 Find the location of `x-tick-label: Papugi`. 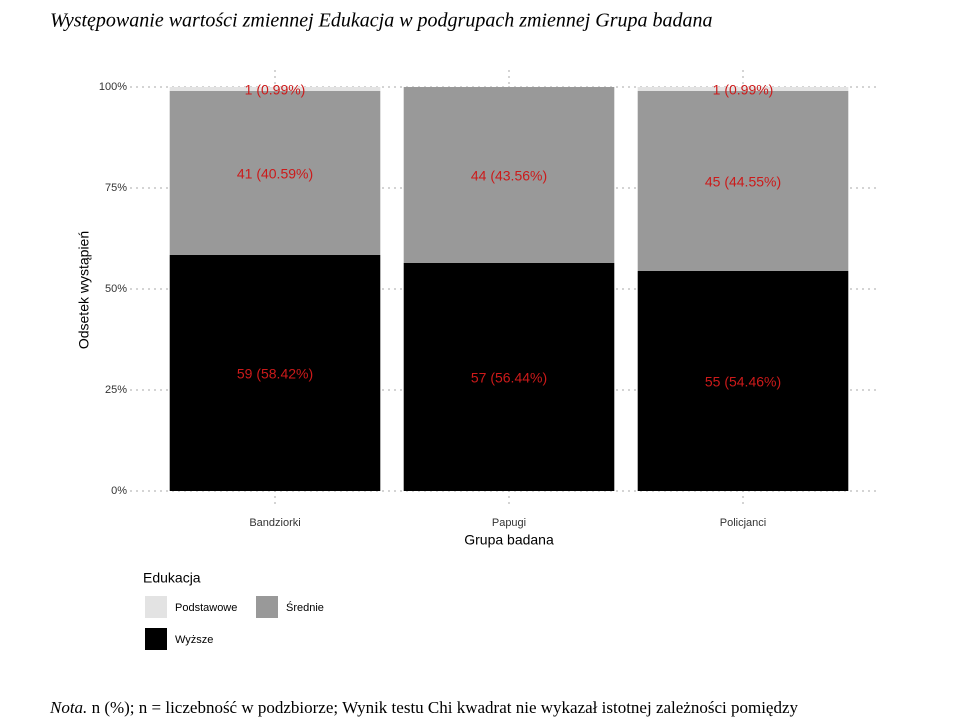

x-tick-label: Papugi is located at coordinates (509, 523).